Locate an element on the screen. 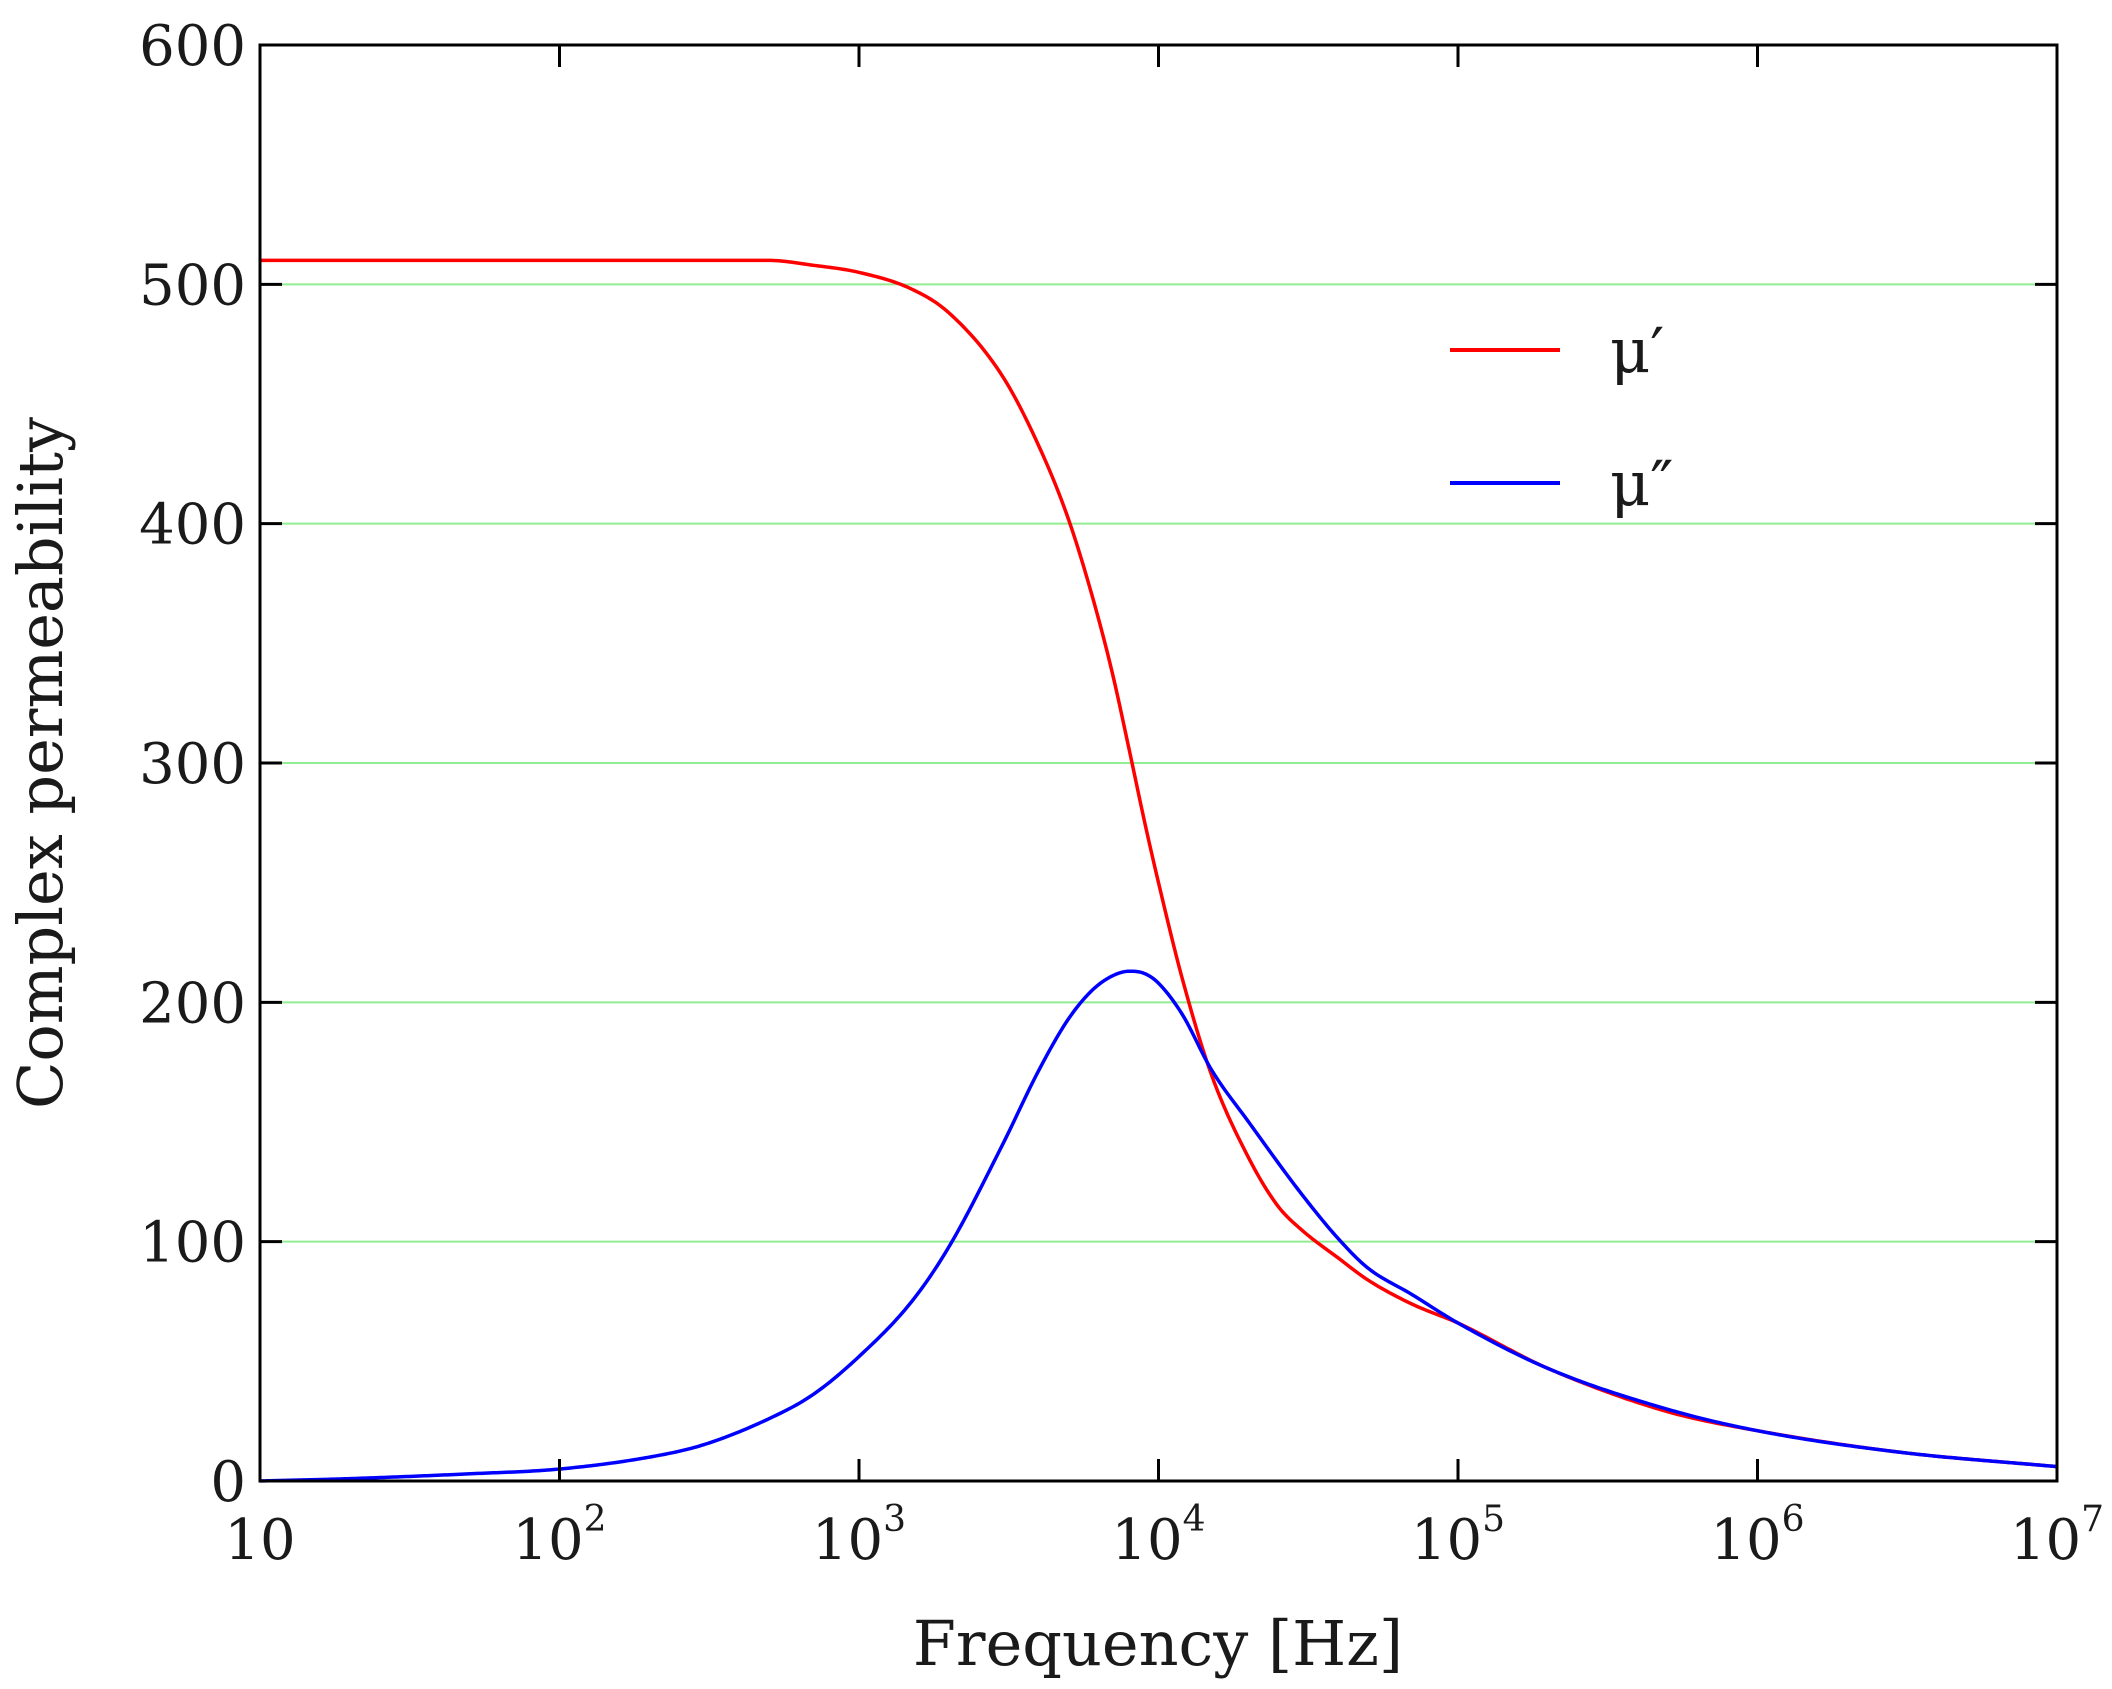 Image resolution: width=2112 pixels, height=1689 pixels. x-tick-label: 10³ is located at coordinates (859, 1536).